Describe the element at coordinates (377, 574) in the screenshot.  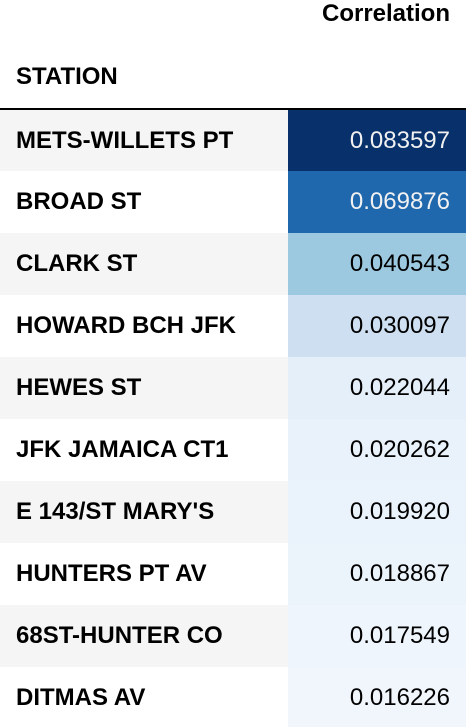
I see `correlation-value-cell: 0.018867` at that location.